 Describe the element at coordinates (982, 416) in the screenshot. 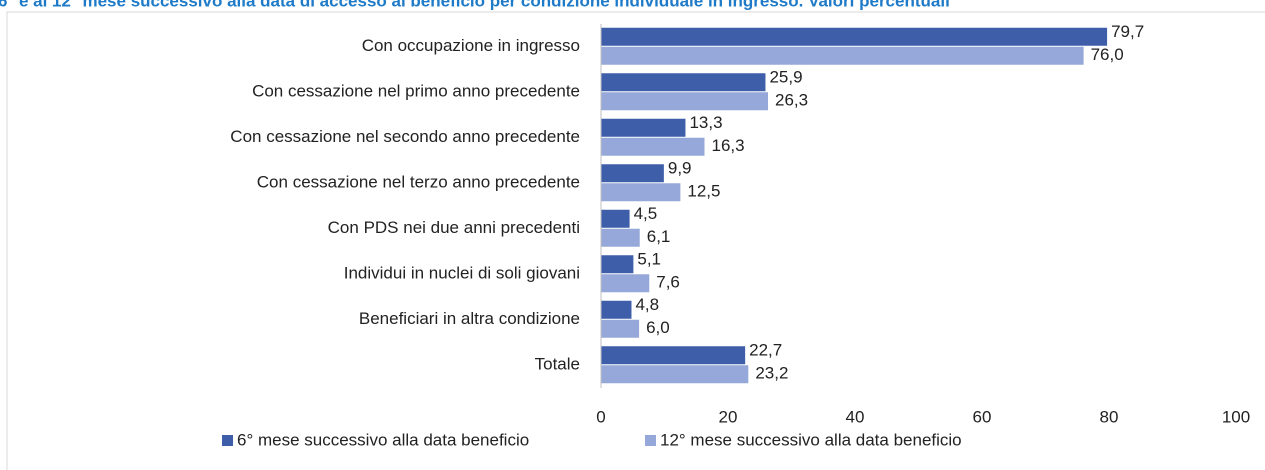

I see `x-tick-label: 60` at that location.